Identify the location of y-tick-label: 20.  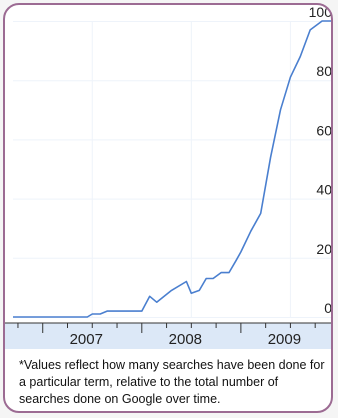
(324, 249).